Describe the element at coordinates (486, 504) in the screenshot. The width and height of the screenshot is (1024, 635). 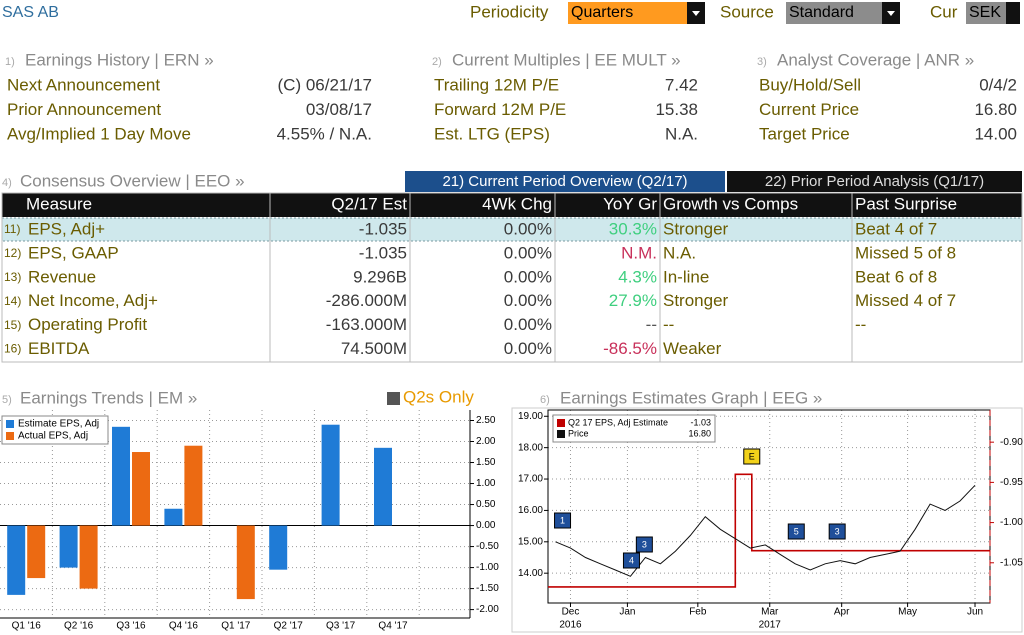
I see `y-tick-label: 0.50` at that location.